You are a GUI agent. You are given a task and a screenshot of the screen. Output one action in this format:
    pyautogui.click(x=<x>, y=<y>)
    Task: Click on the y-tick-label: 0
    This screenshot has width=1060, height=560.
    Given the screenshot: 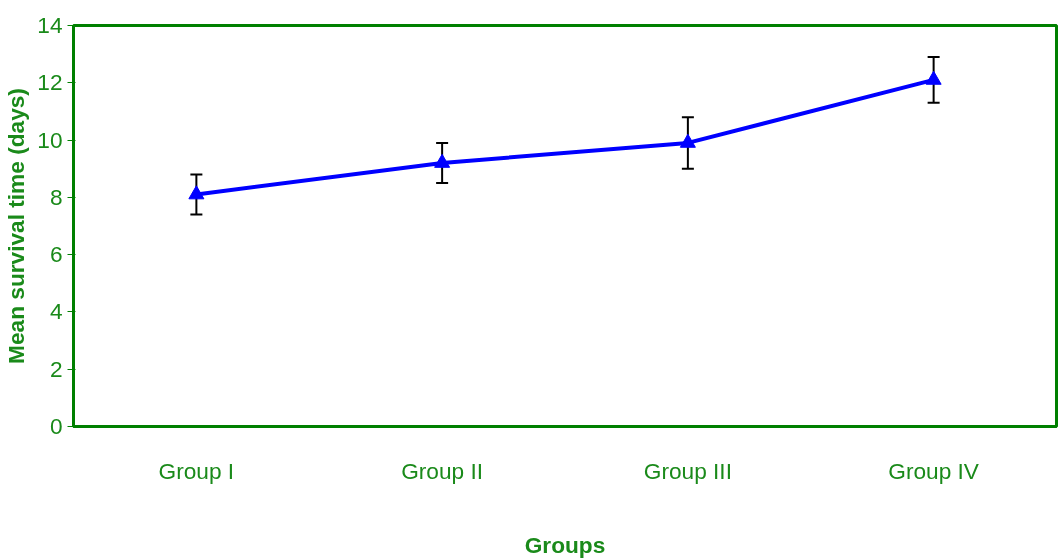 What is the action you would take?
    pyautogui.click(x=56, y=426)
    